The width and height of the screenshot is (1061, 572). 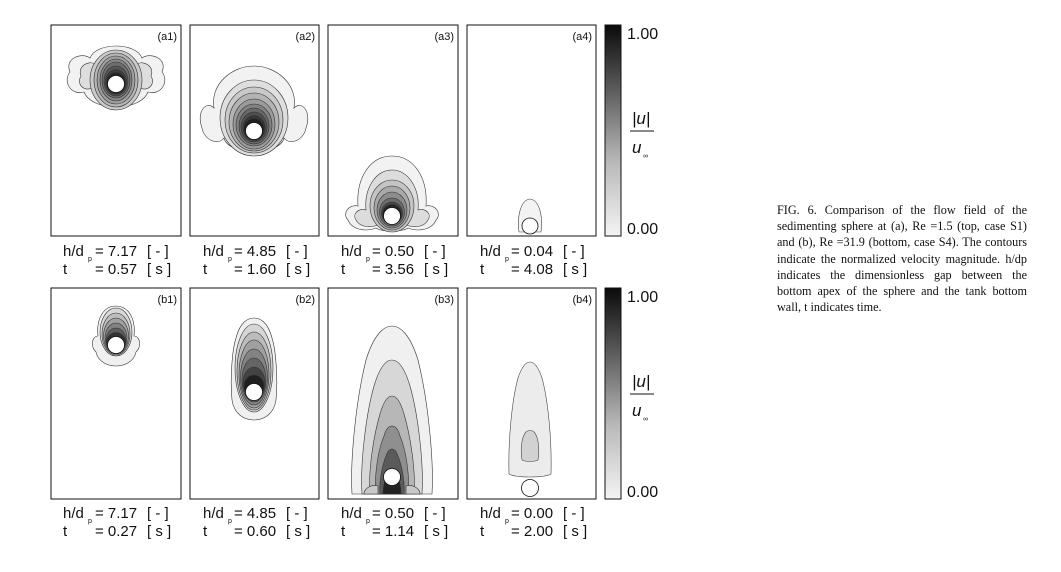 What do you see at coordinates (255, 531) in the screenshot?
I see `svg-text: = 0.60` at bounding box center [255, 531].